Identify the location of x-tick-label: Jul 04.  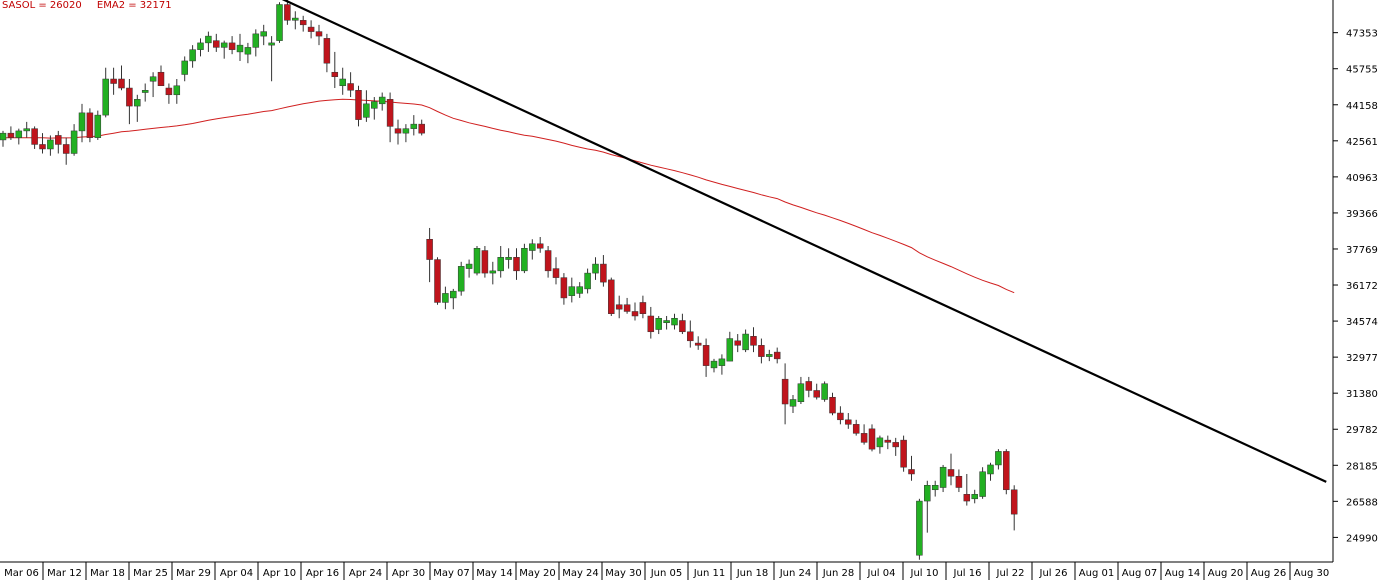
(881, 573).